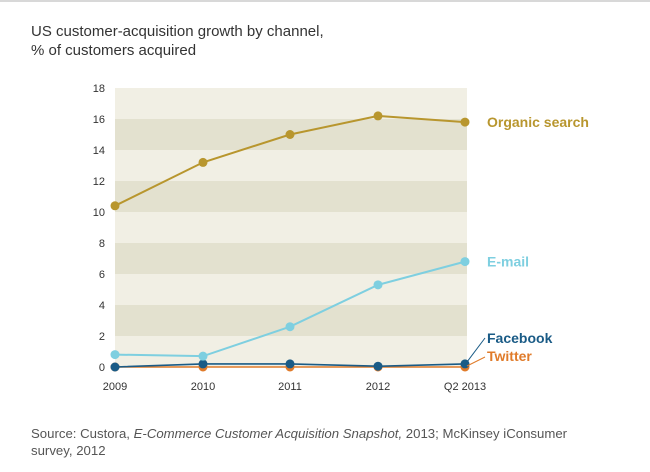  Describe the element at coordinates (538, 122) in the screenshot. I see `series-label: Organic search` at that location.